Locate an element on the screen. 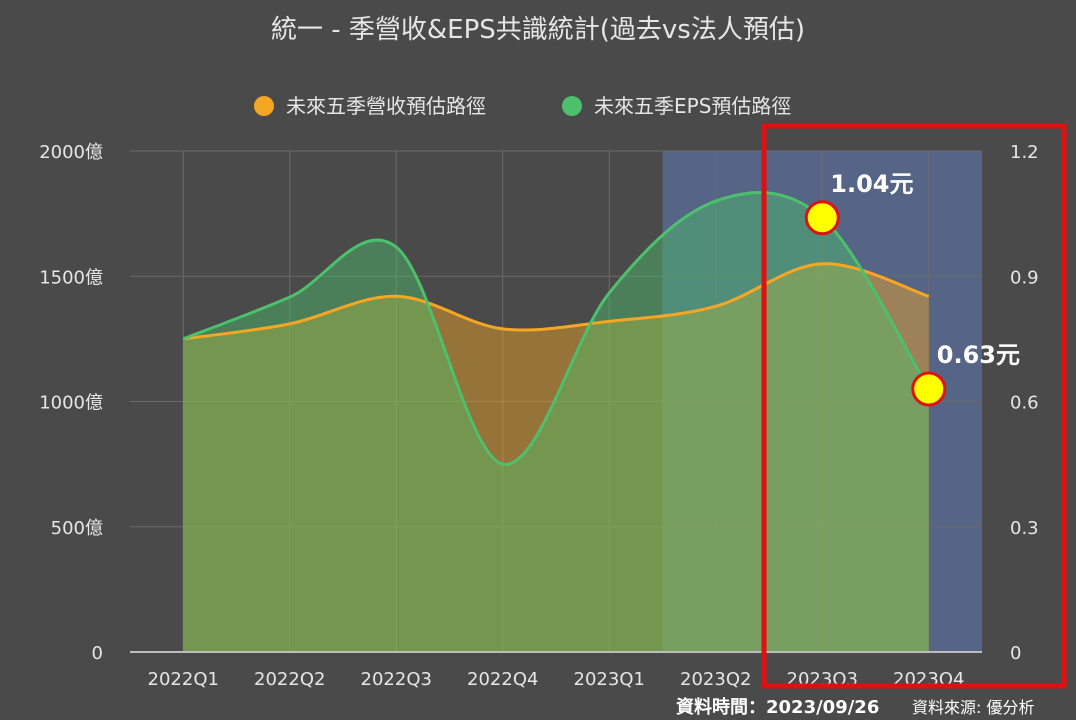  y-right-tick-label: 0.6 is located at coordinates (1024, 403).